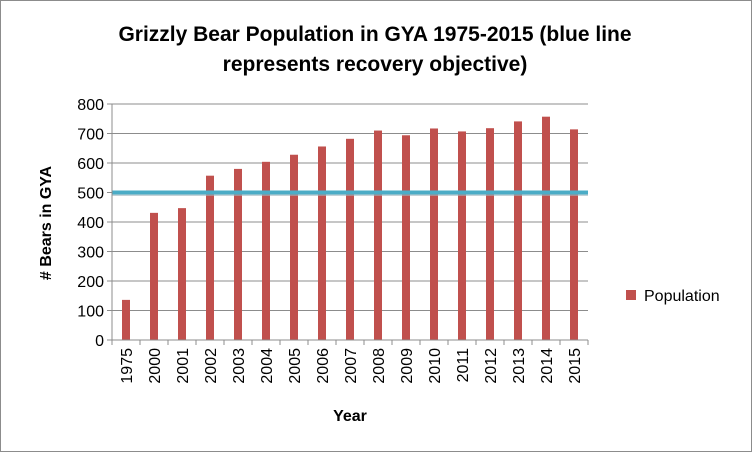 This screenshot has width=752, height=452. I want to click on x-tick-label-2014: 2014, so click(547, 366).